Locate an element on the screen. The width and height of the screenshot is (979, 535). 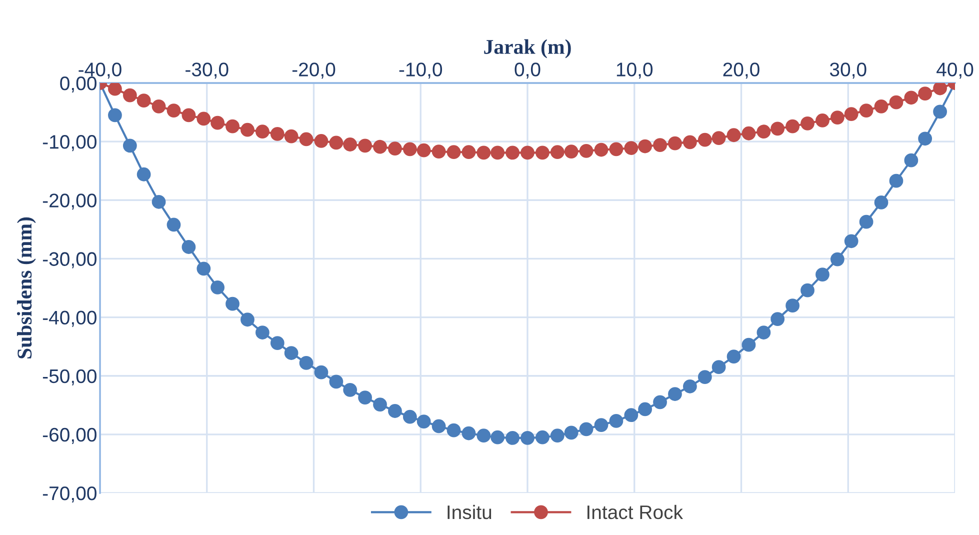
x-tick-label: -40,0 is located at coordinates (100, 70).